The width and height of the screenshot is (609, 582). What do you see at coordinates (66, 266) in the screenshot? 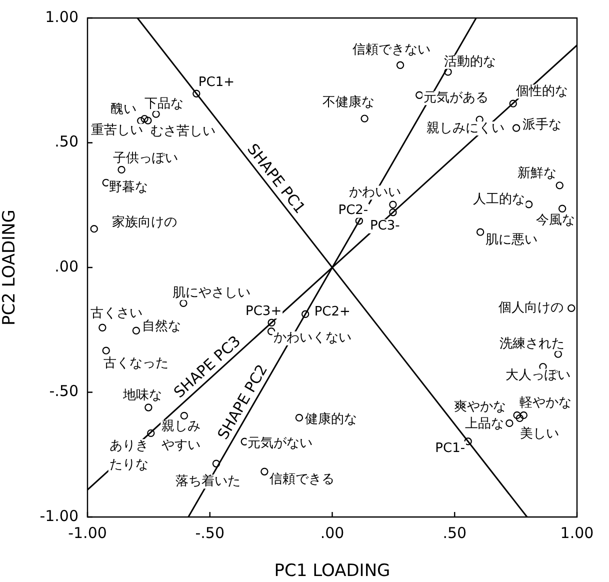
I see `y-tick-label: .00` at bounding box center [66, 266].